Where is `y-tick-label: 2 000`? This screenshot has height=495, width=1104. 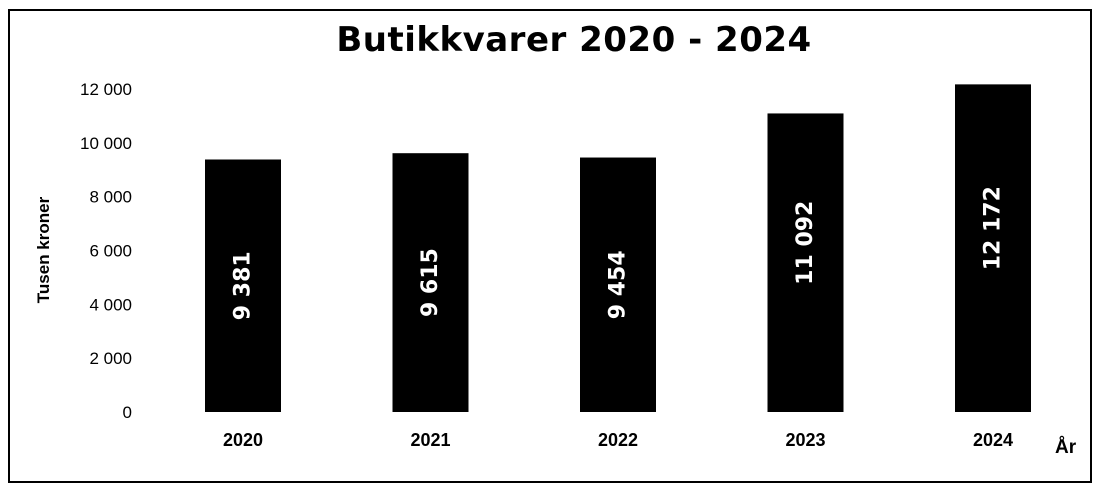 y-tick-label: 2 000 is located at coordinates (110, 358).